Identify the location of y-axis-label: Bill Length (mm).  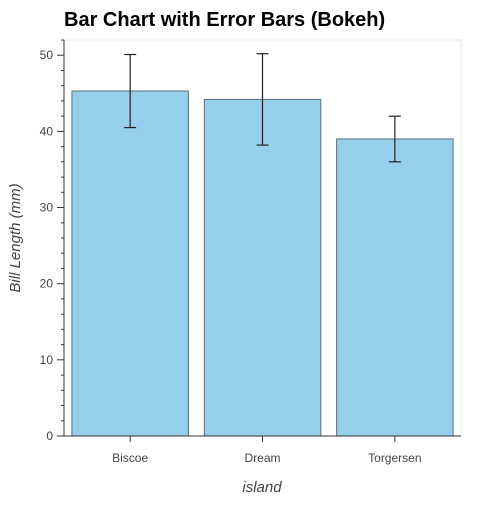
(15, 237).